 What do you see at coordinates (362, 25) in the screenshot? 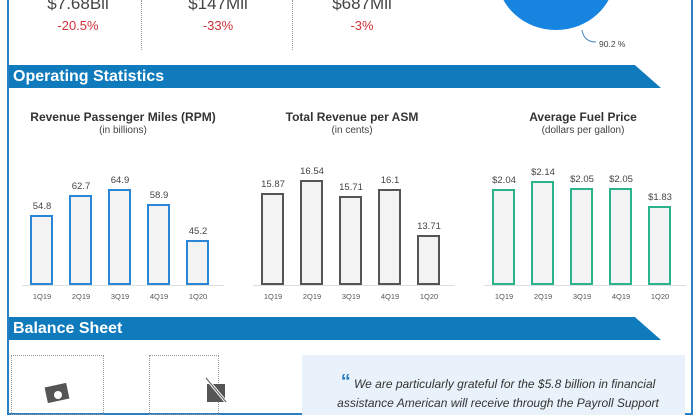
I see `kpi-change: -3%` at bounding box center [362, 25].